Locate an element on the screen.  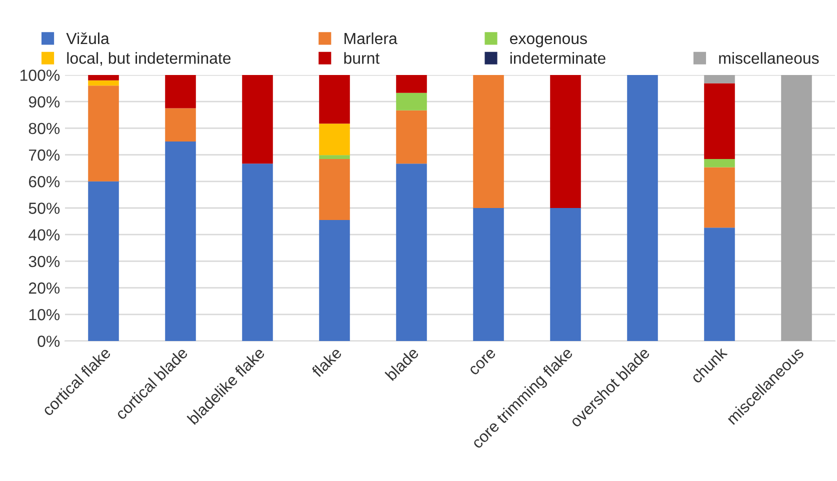
y-tick-label: 60% is located at coordinates (44, 182).